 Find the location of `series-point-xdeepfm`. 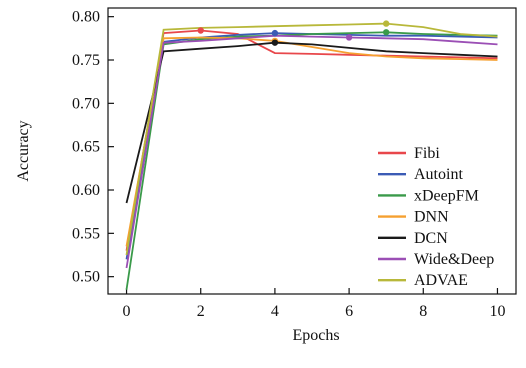

series-point-xdeepfm is located at coordinates (386, 32).